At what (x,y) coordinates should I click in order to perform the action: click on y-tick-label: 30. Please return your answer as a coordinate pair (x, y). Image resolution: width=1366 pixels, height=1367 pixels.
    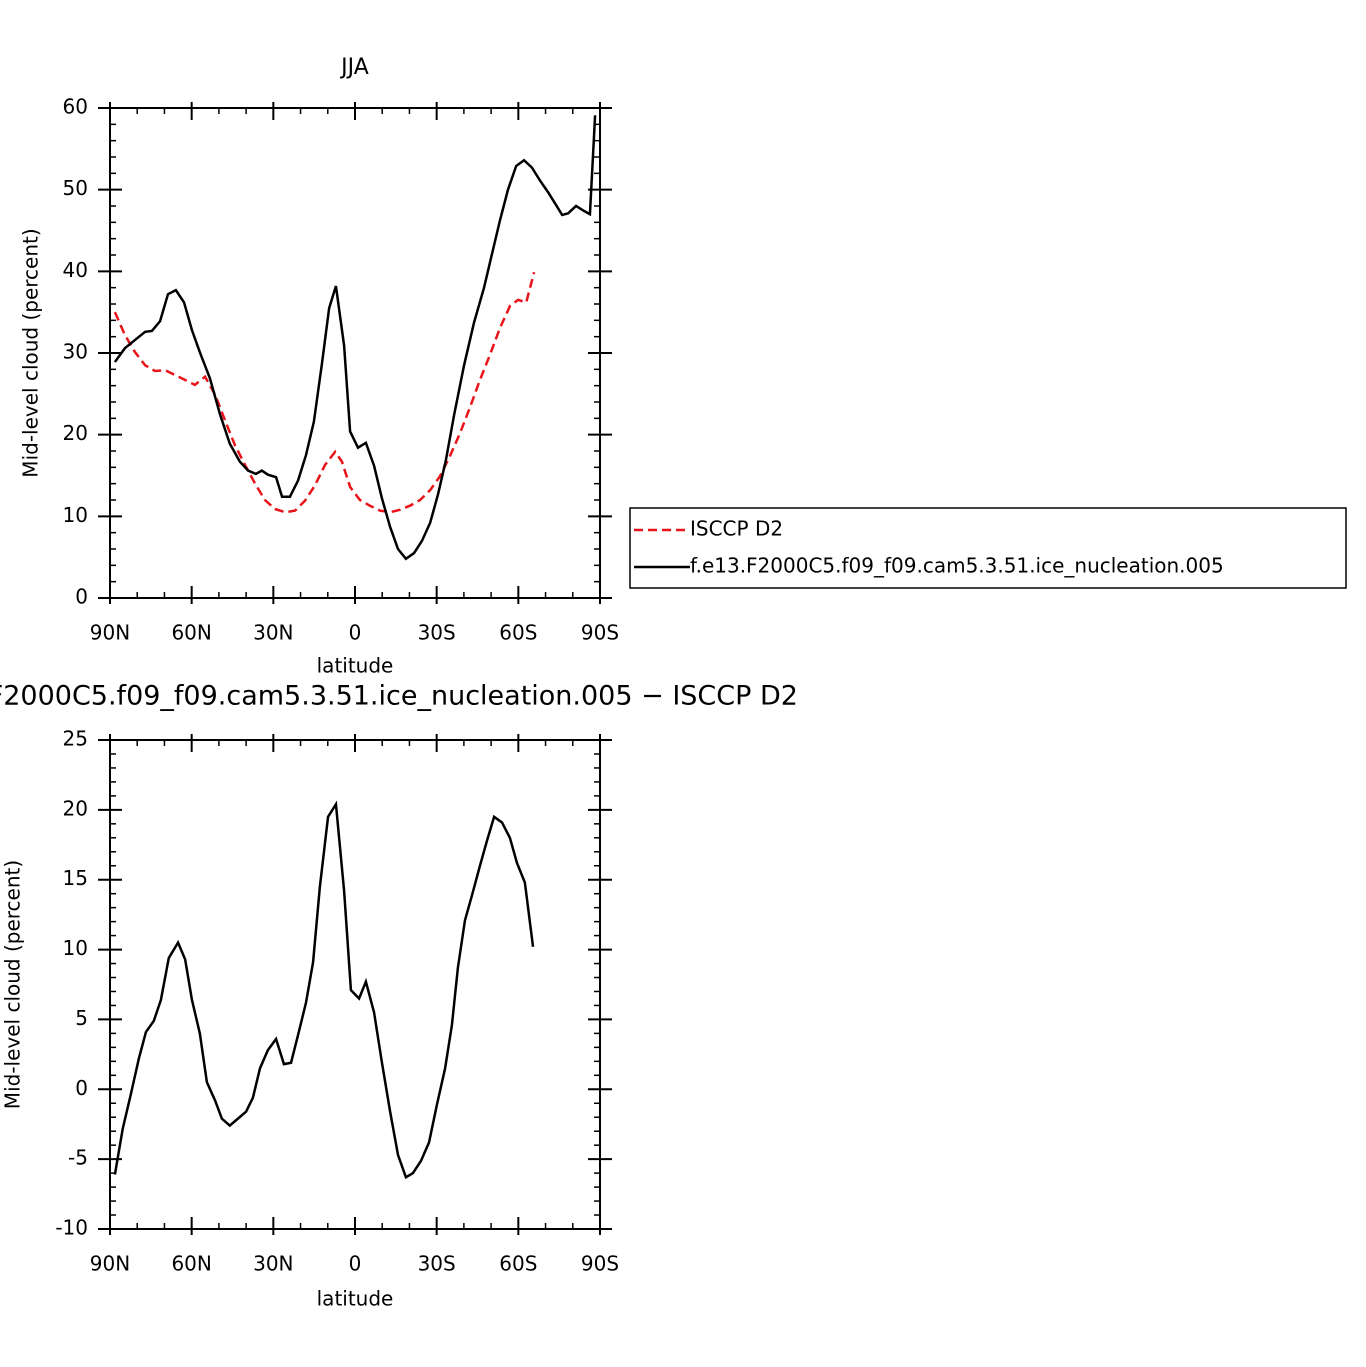
    Looking at the image, I should click on (75, 352).